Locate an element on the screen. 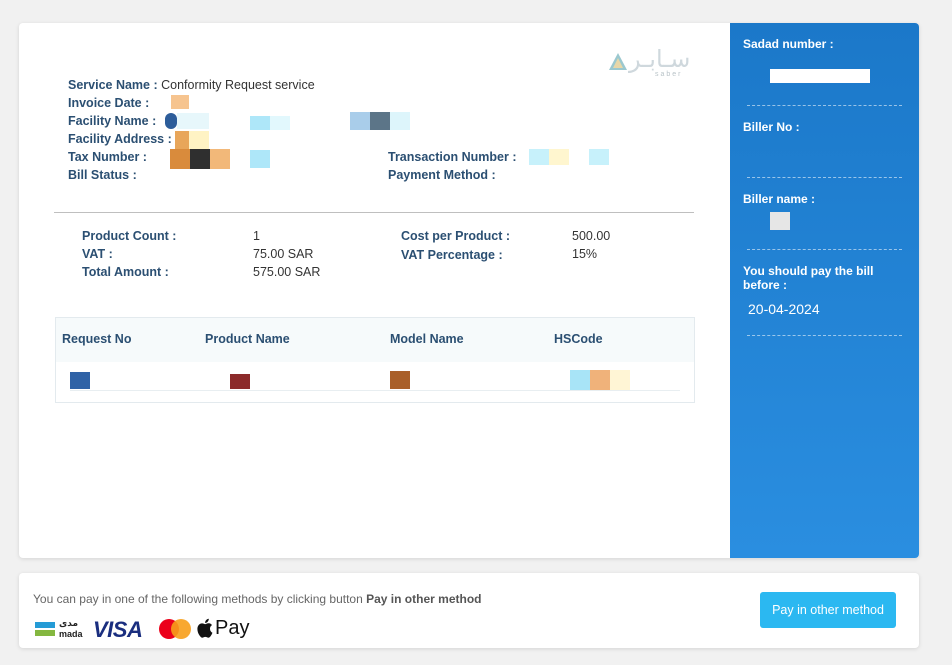 The image size is (952, 665). section-divider is located at coordinates (374, 212).